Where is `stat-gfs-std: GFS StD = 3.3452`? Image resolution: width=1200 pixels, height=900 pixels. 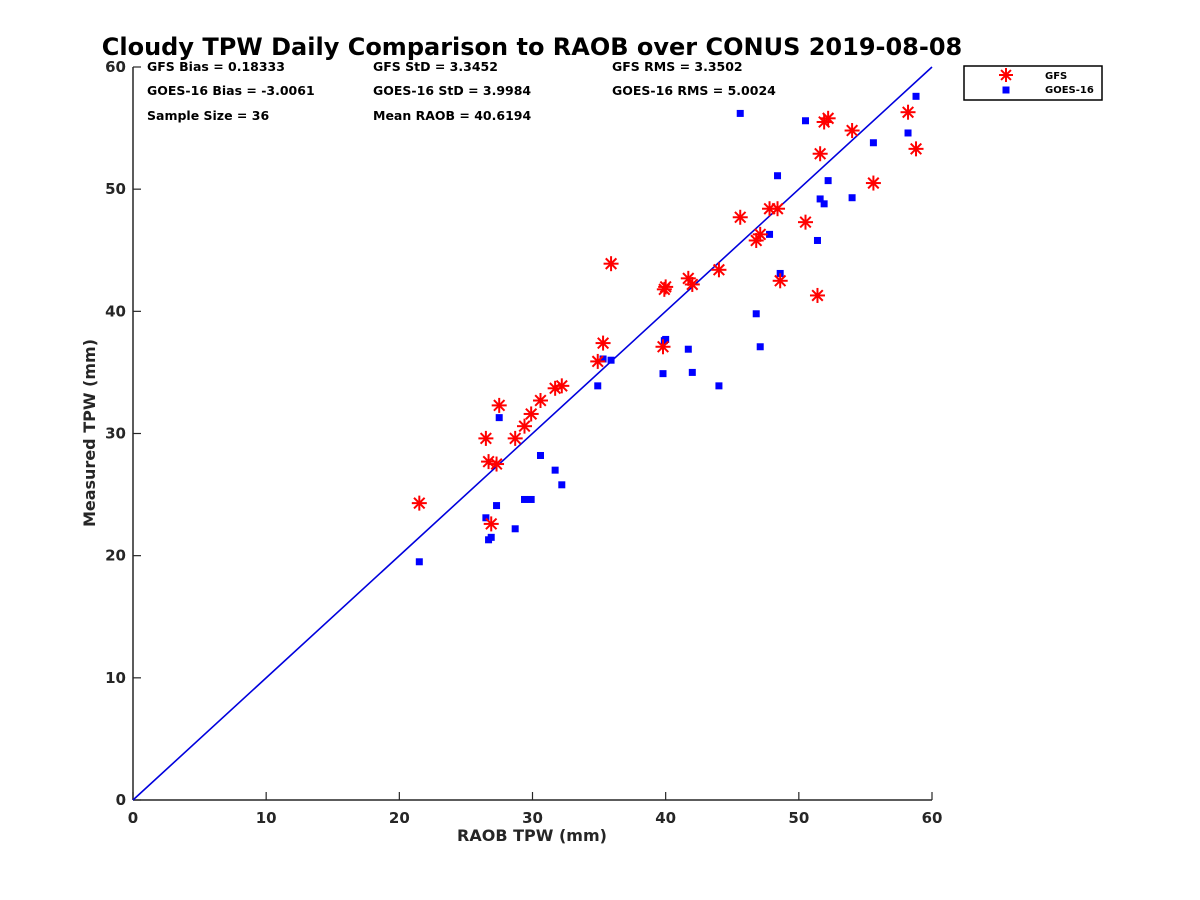
stat-gfs-std: GFS StD = 3.3452 is located at coordinates (435, 66).